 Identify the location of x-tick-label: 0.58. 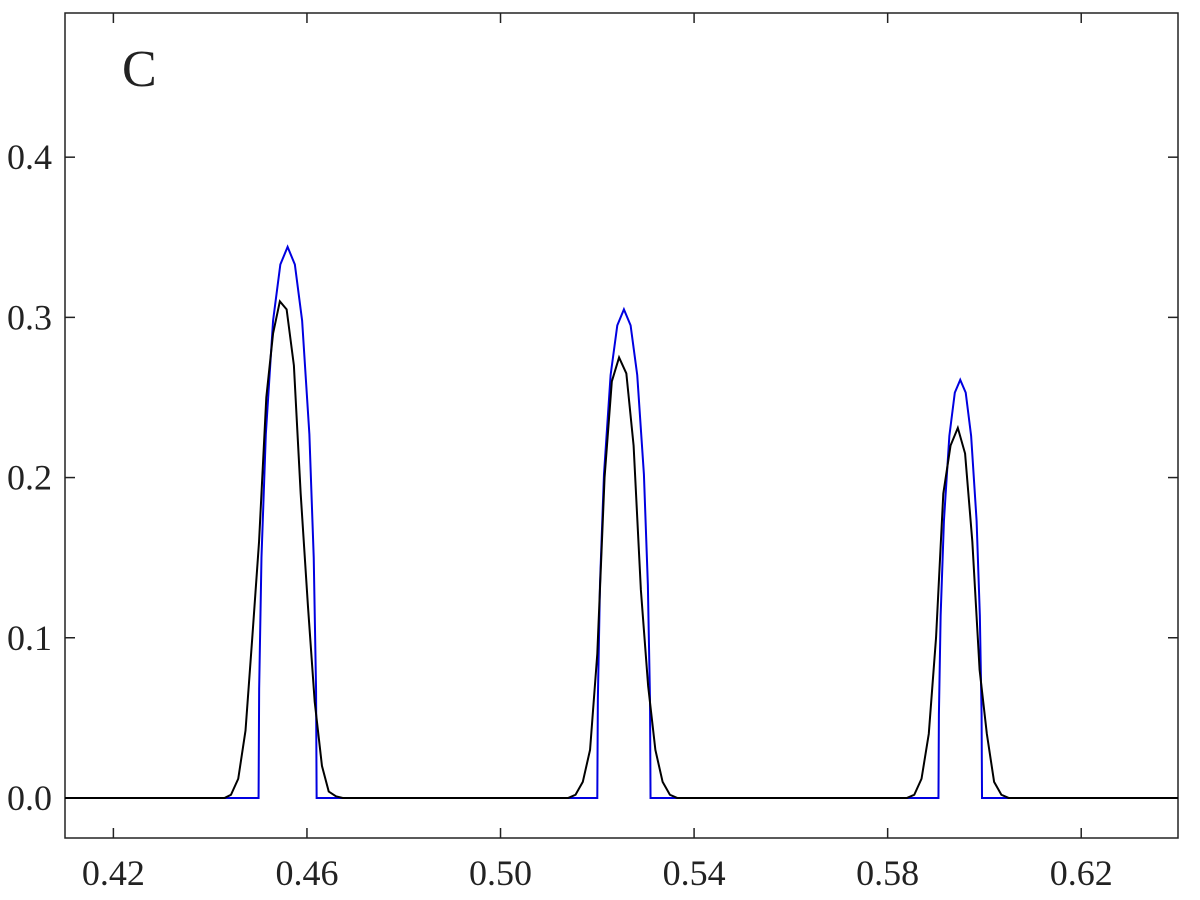
(887, 873).